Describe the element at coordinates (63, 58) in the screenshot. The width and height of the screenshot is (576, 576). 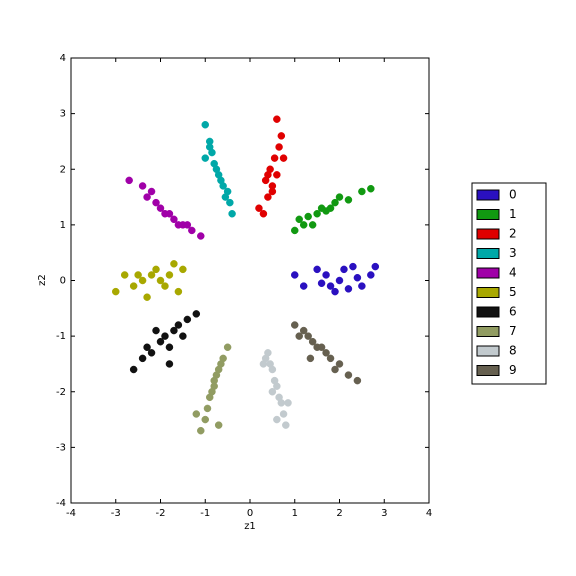
I see `y-tick-label: 4` at that location.